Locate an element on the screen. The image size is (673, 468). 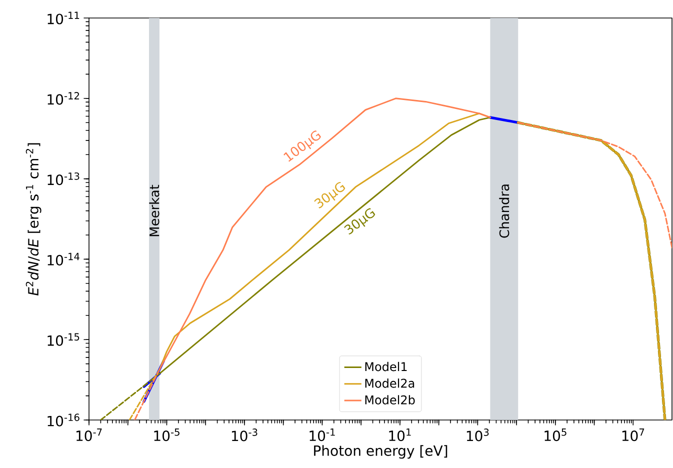
y-tick-label: 10$^{-11}$ is located at coordinates (64, 18).